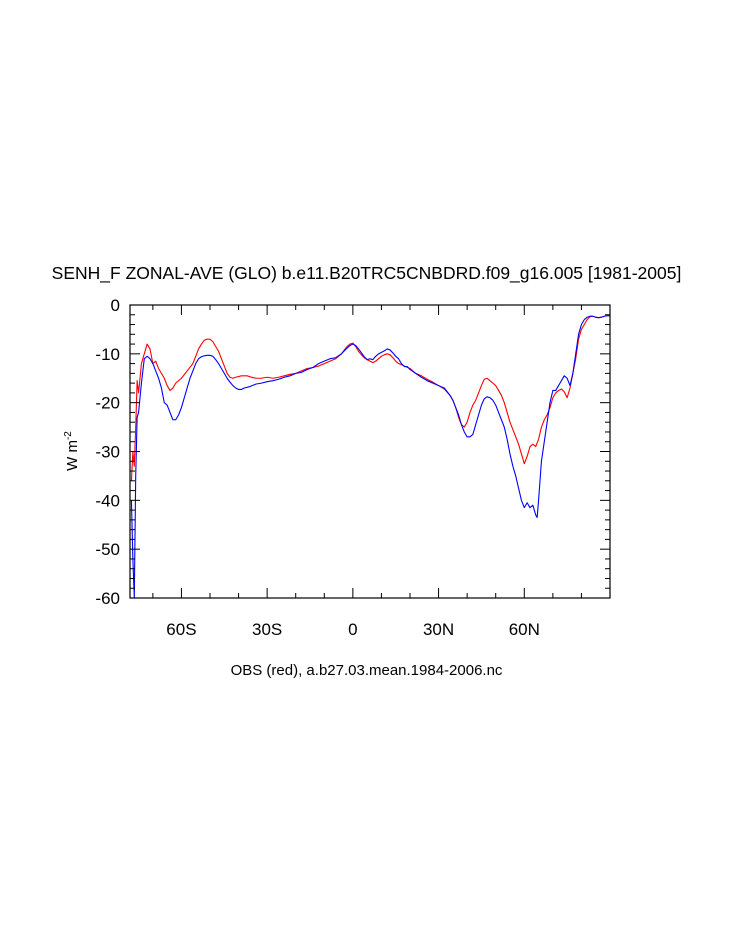 Image resolution: width=733 pixels, height=945 pixels. I want to click on x-tick-label: 30S, so click(267, 629).